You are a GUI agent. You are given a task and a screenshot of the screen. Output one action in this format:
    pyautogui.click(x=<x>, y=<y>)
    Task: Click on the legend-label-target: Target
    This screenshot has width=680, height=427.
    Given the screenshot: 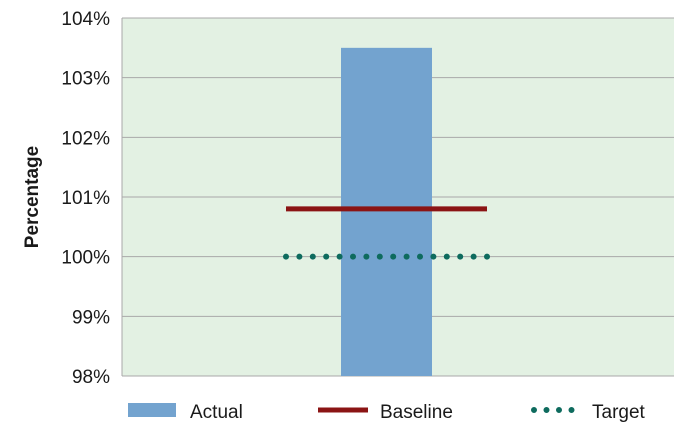 What is the action you would take?
    pyautogui.click(x=619, y=412)
    